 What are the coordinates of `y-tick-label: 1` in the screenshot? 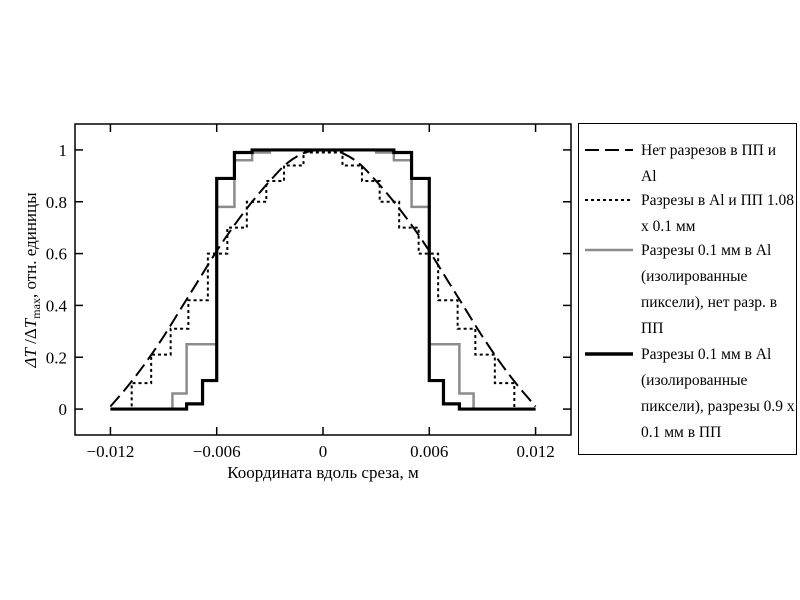 It's located at (63, 150).